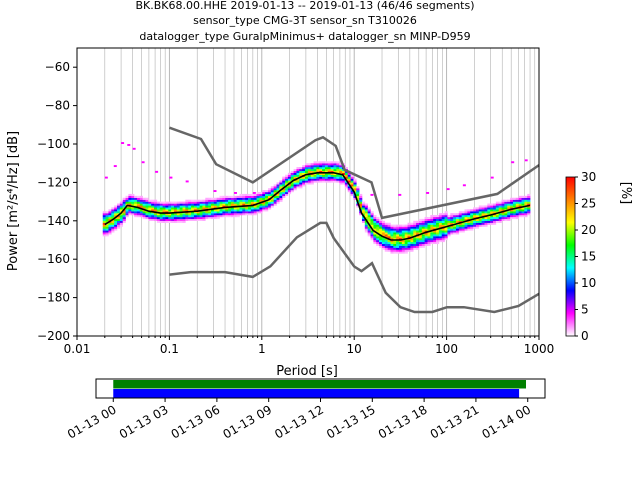  Describe the element at coordinates (585, 336) in the screenshot. I see `colorbar-tick-label: 0` at that location.